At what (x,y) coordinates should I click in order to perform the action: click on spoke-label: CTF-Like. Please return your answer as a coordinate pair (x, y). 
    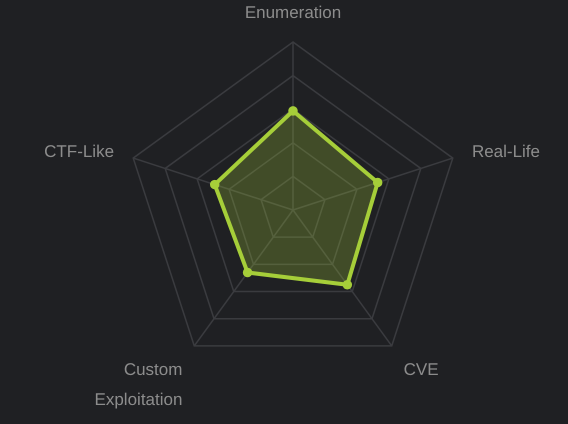
    Looking at the image, I should click on (79, 151).